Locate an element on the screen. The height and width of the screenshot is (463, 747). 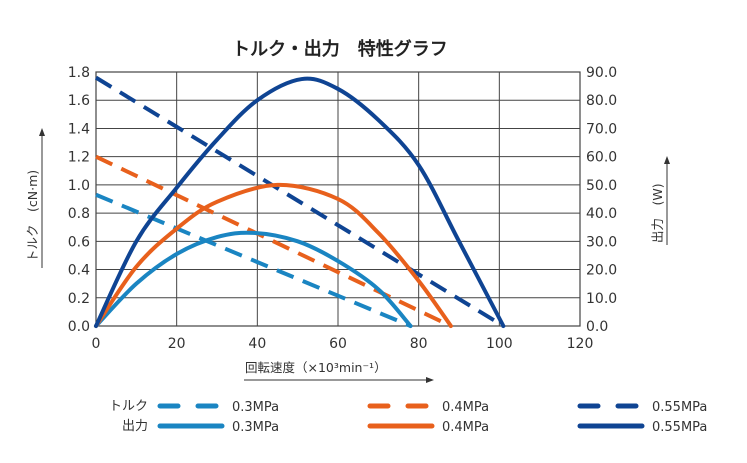
x-tick-label: 40 is located at coordinates (257, 344).